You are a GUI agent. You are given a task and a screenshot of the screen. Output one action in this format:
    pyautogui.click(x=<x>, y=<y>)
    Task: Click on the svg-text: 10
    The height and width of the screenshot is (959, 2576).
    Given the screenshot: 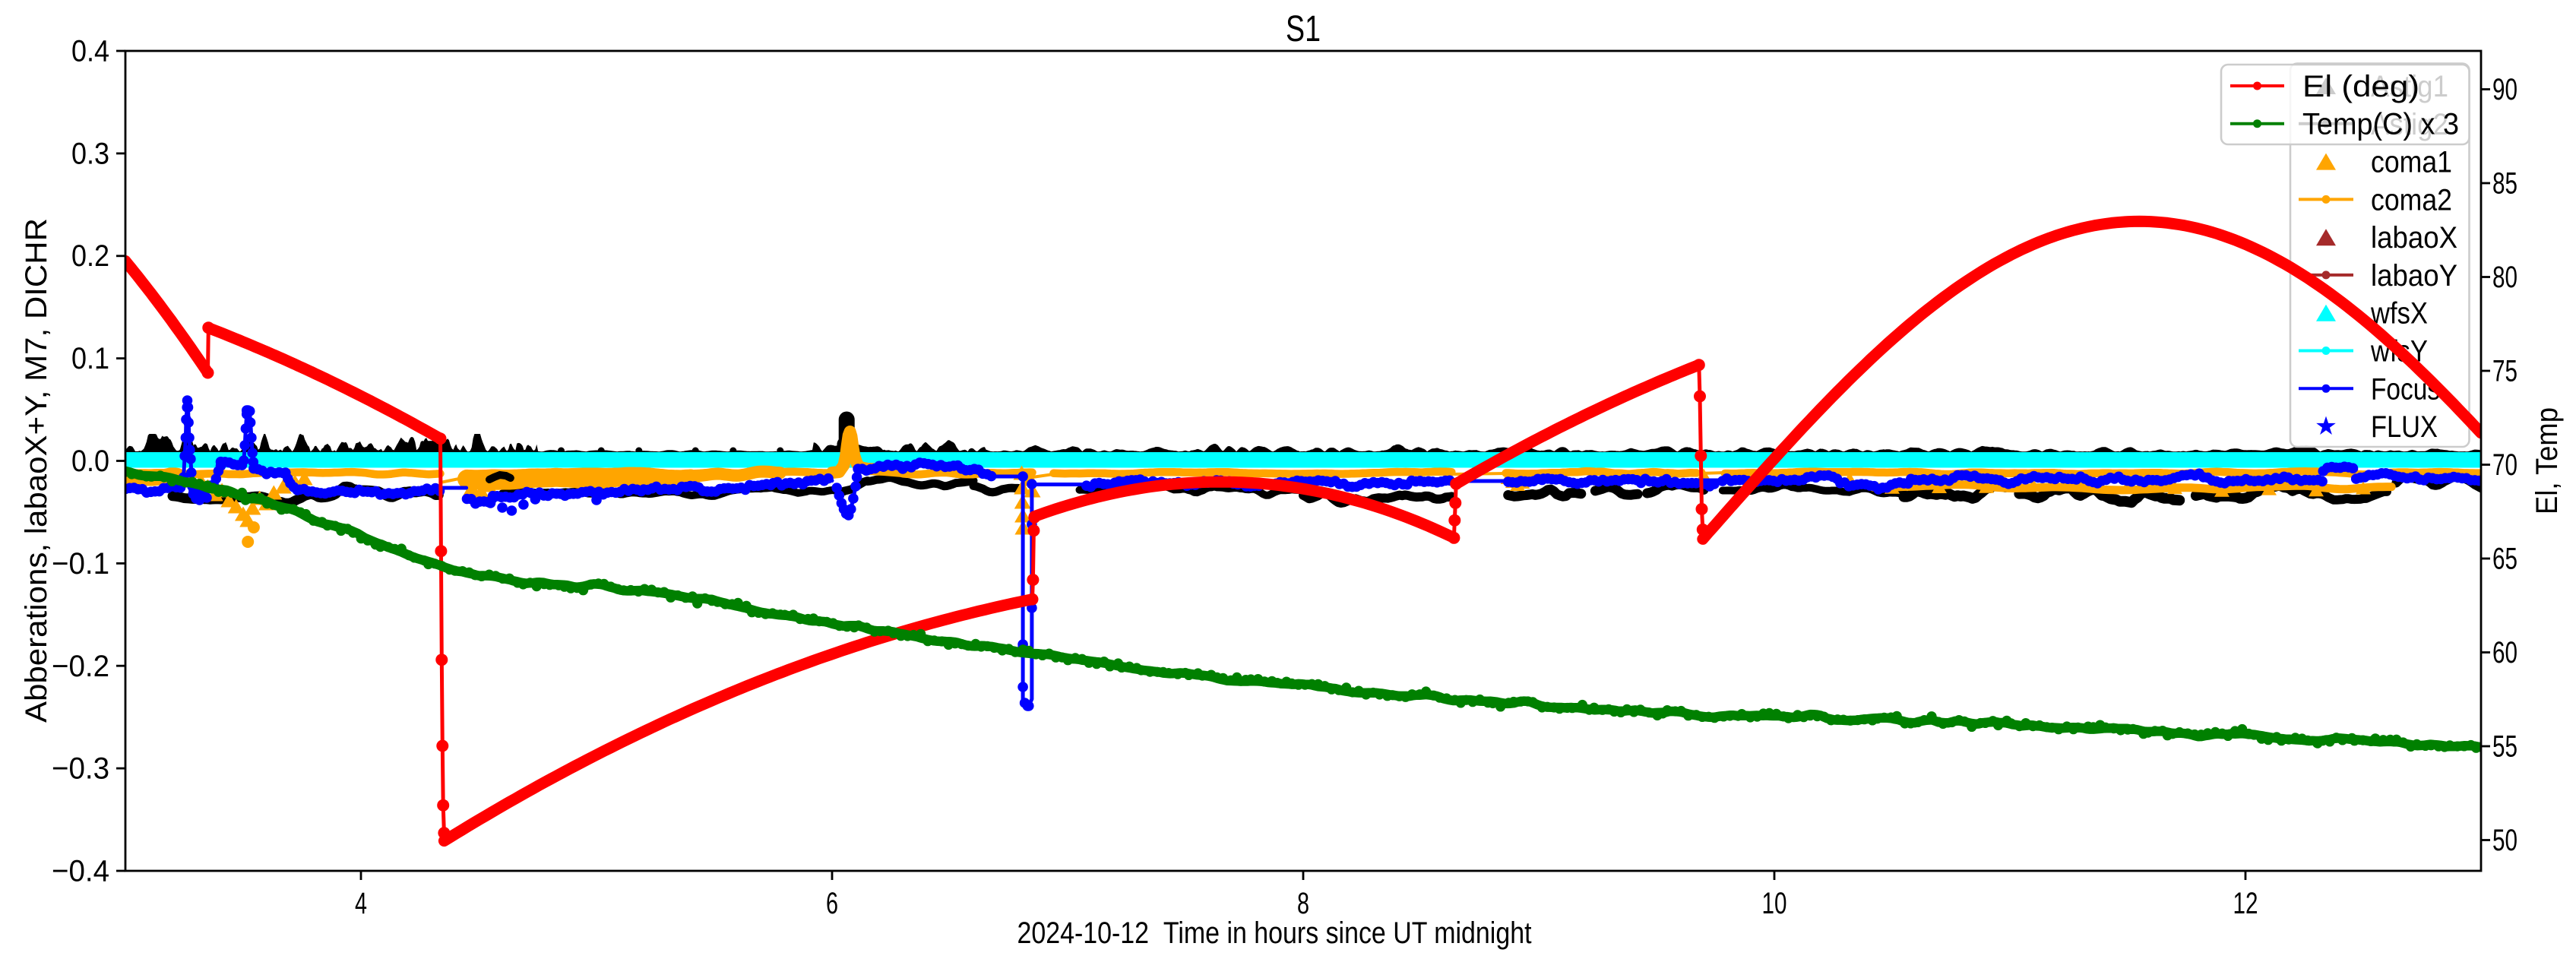 What is the action you would take?
    pyautogui.click(x=1774, y=903)
    